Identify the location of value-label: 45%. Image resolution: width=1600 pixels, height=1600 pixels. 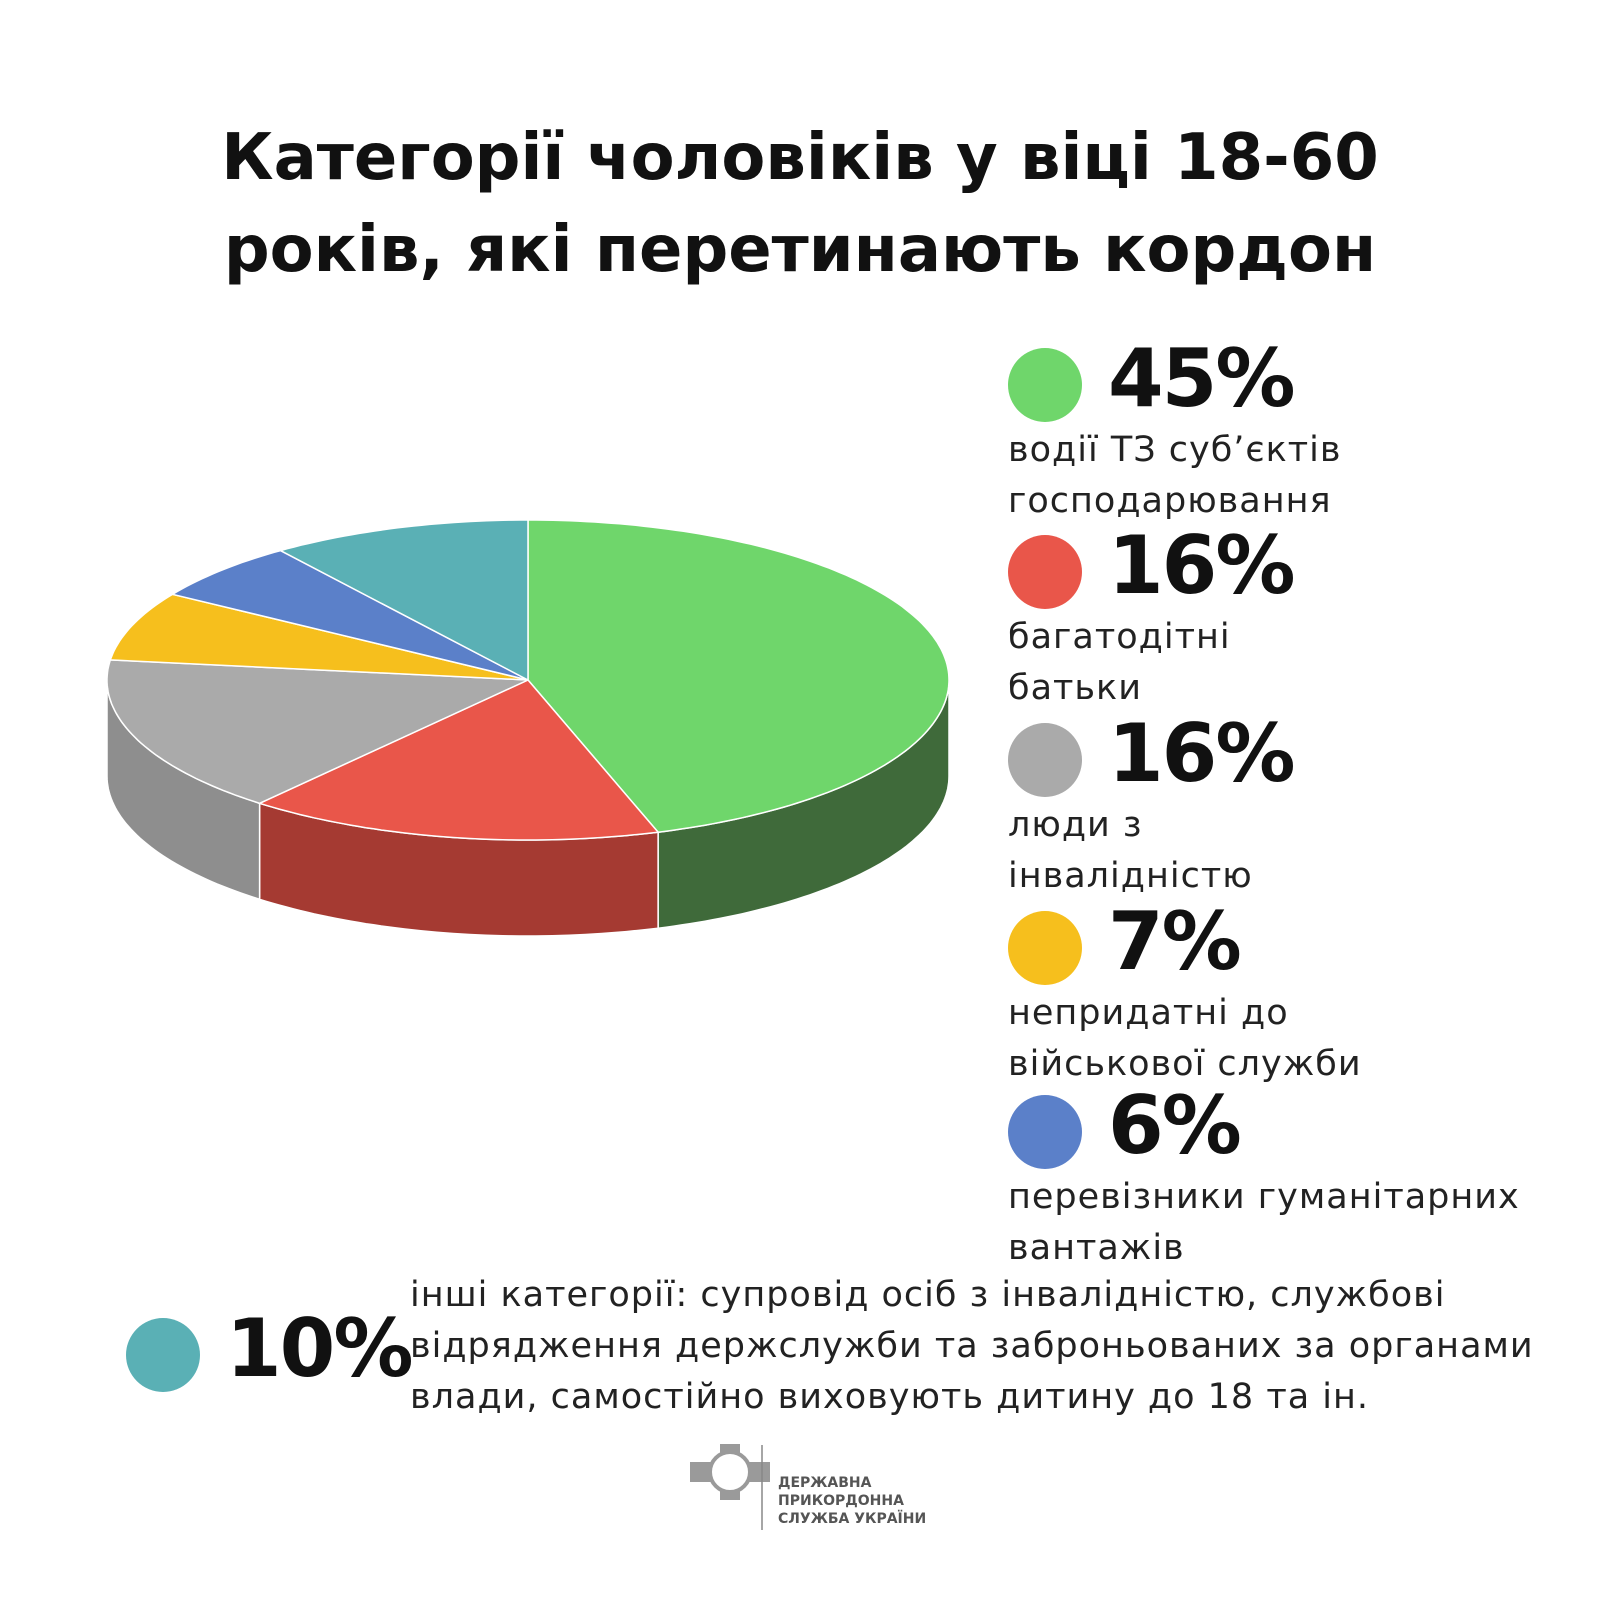
(1201, 378).